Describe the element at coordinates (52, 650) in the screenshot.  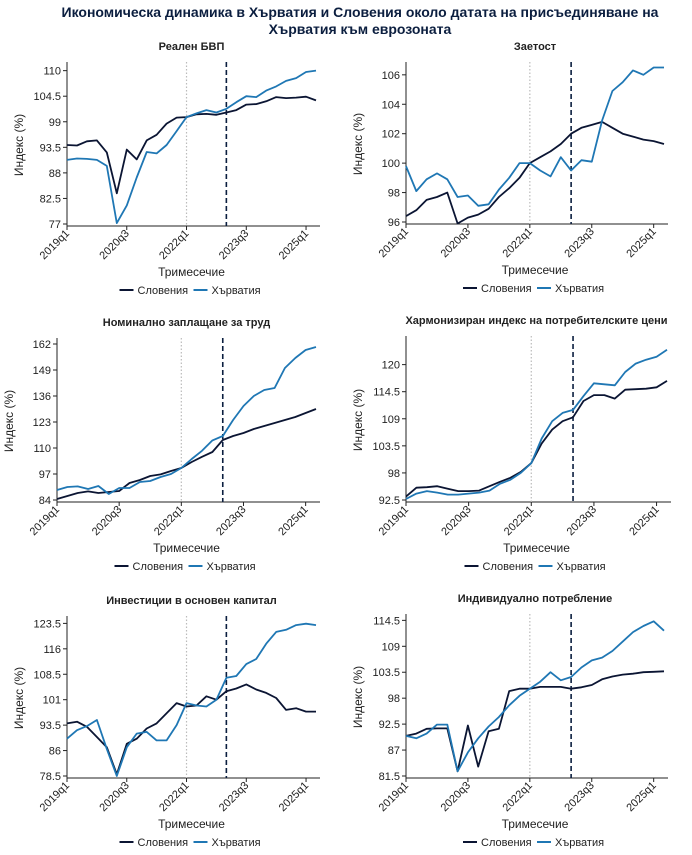
I see `y-tick-label: 116` at that location.